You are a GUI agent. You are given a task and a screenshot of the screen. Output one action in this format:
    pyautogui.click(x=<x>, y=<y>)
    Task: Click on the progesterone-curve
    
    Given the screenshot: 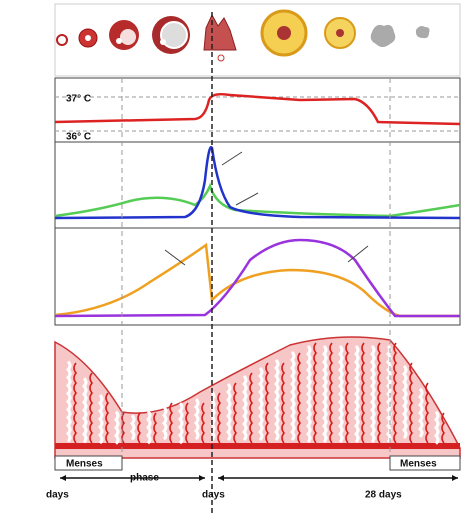 What is the action you would take?
    pyautogui.click(x=257, y=278)
    